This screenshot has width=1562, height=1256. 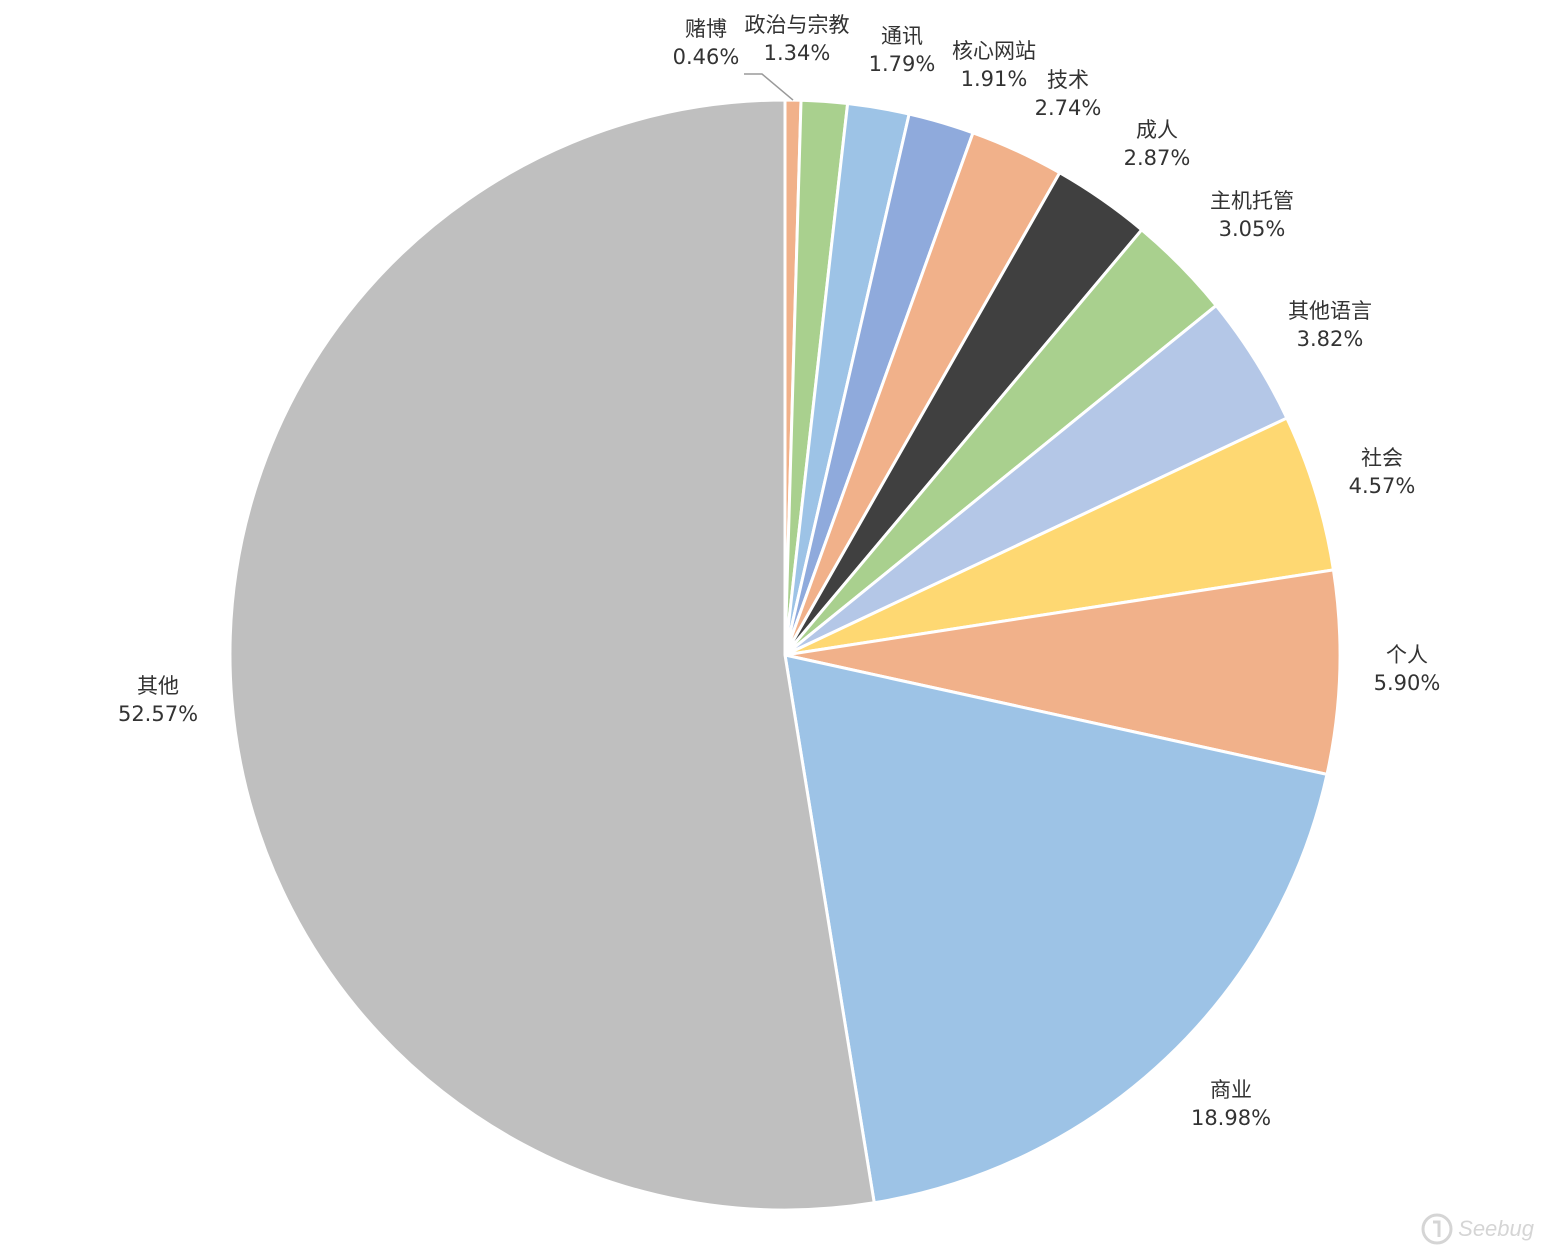 I want to click on slice-label-name-4: 技术, so click(x=1068, y=80).